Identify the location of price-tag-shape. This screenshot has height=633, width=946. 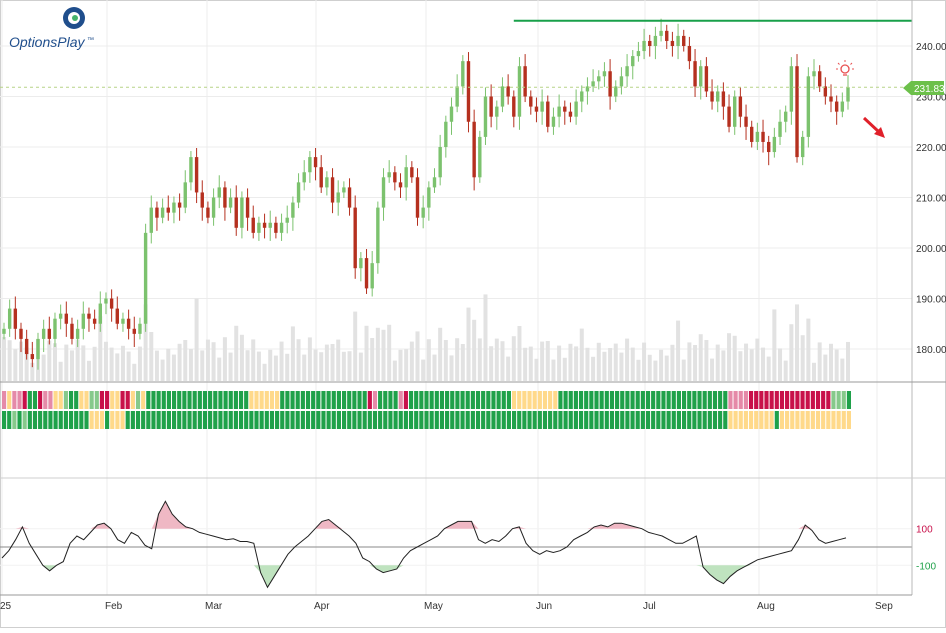
(923, 88).